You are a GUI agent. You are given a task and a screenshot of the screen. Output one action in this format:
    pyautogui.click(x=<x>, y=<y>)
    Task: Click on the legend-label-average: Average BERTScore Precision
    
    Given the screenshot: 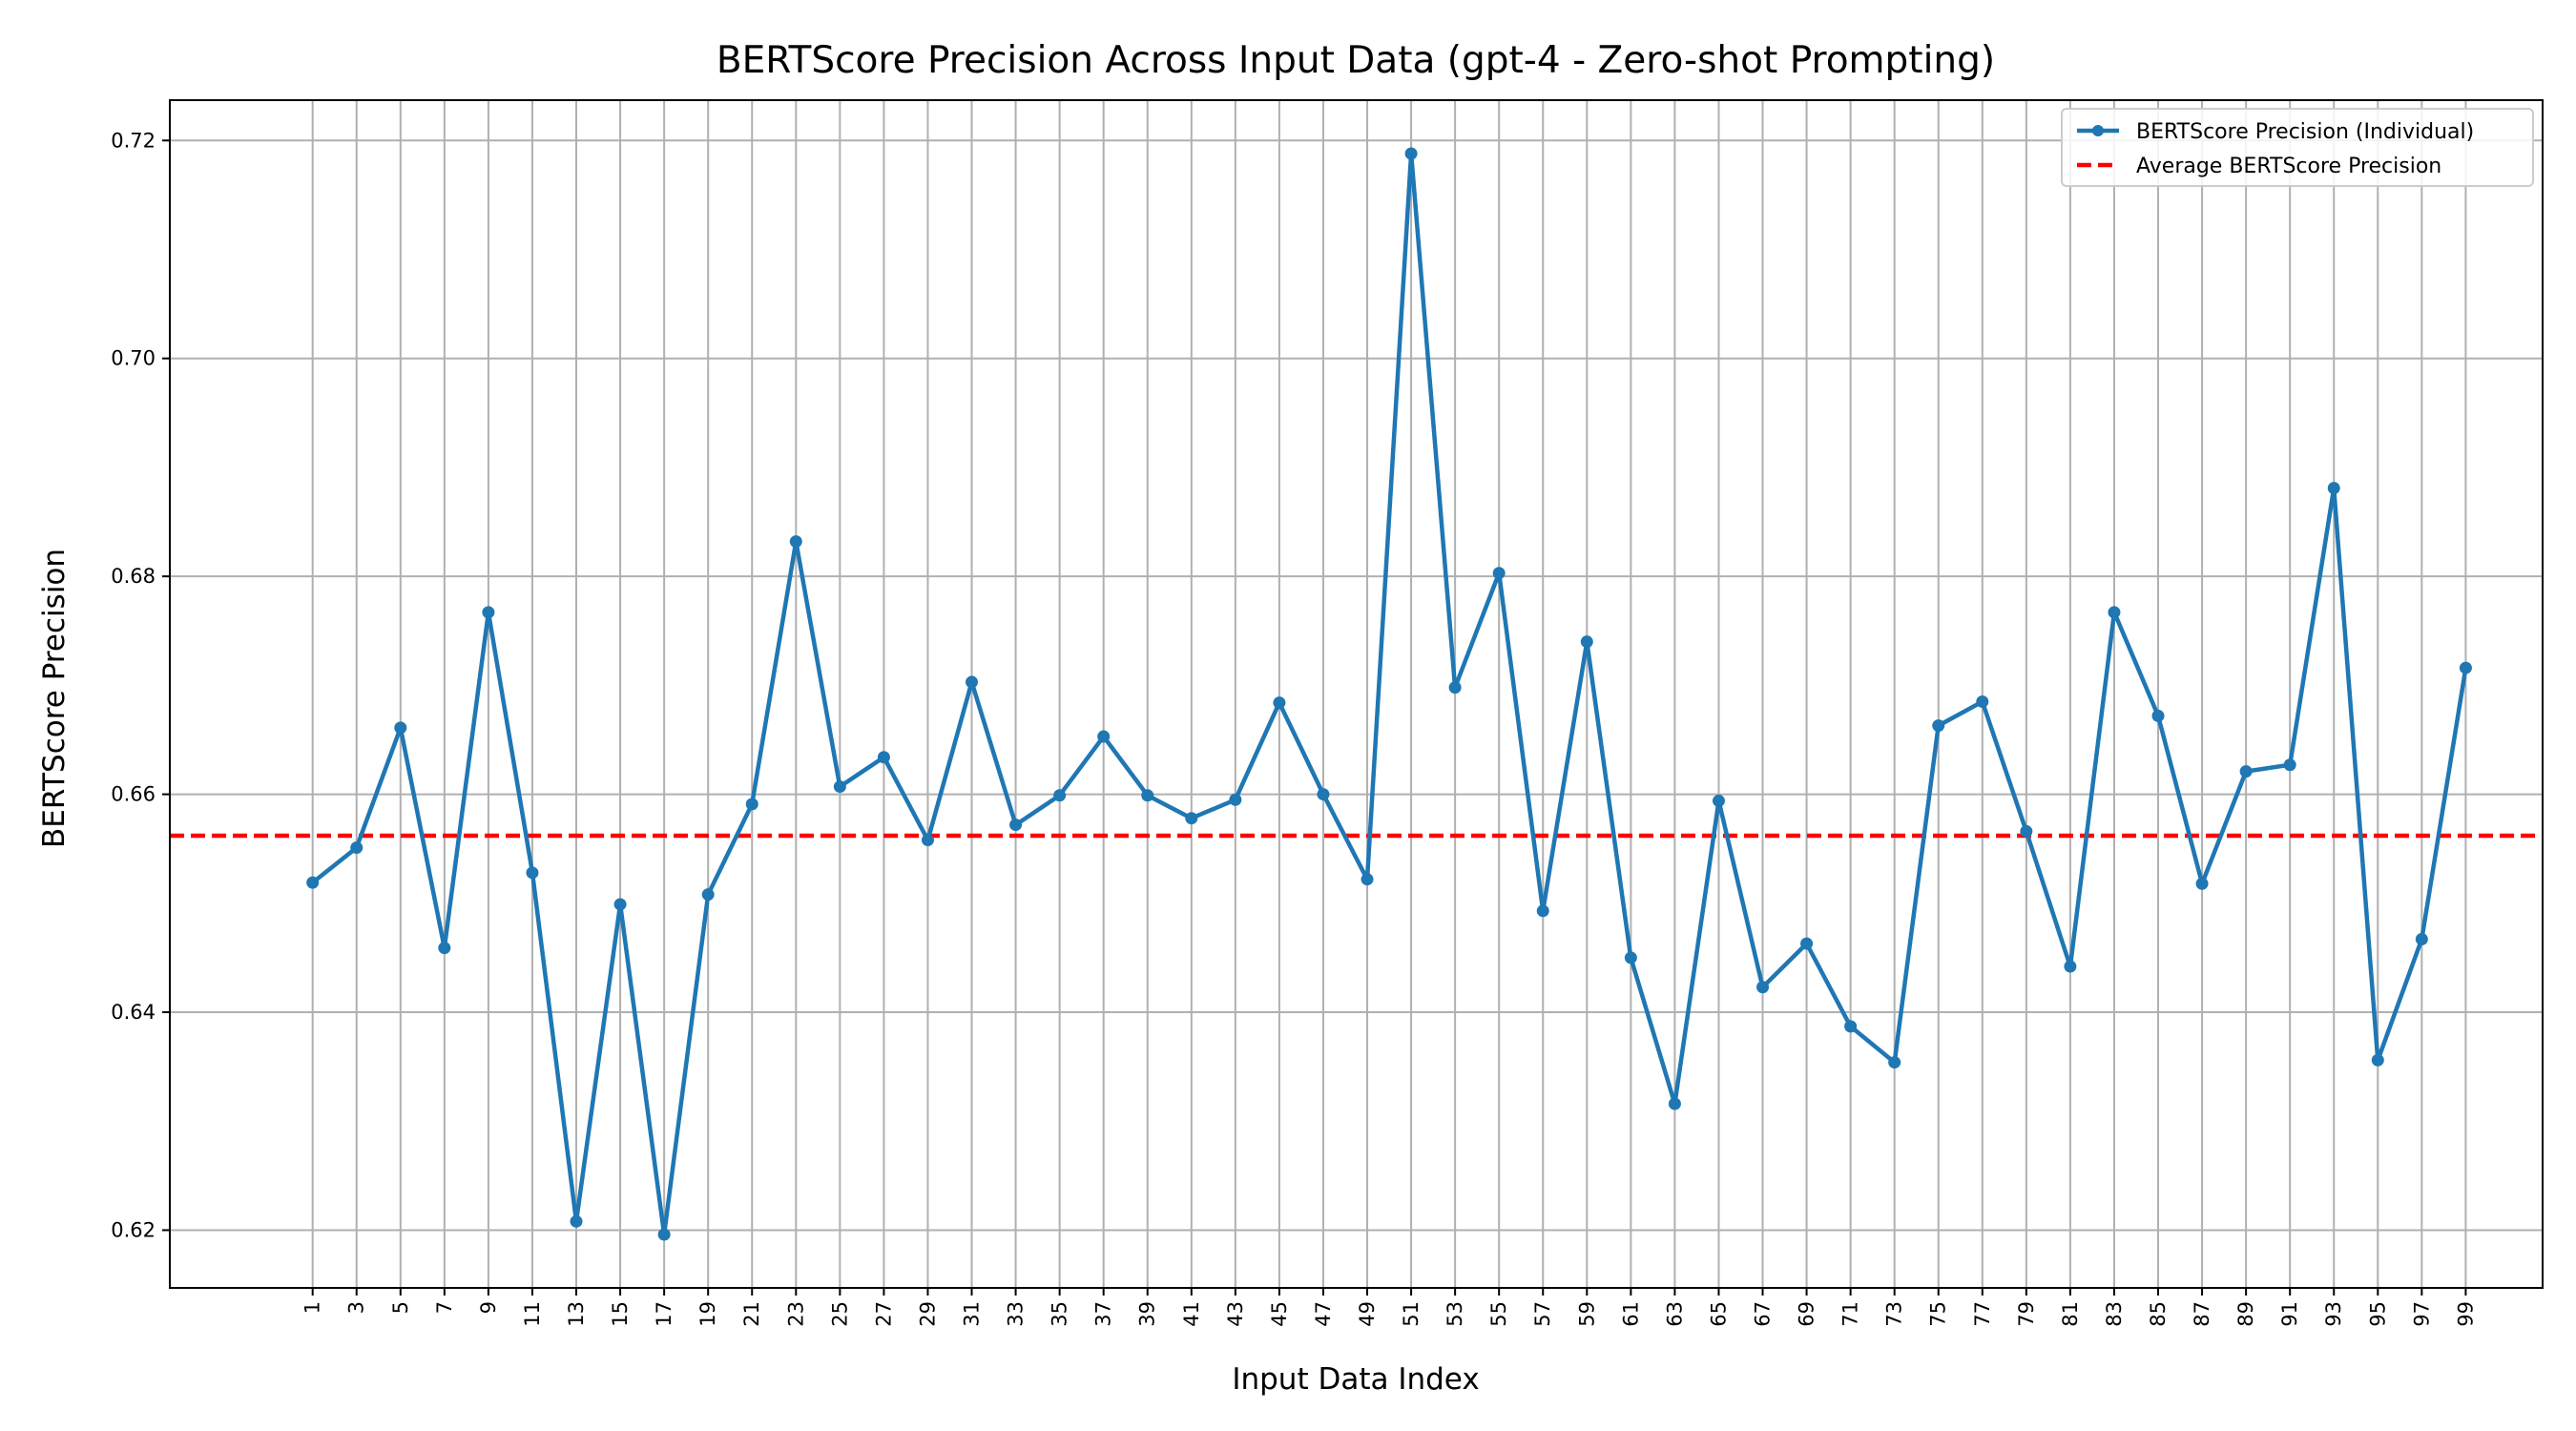 What is the action you would take?
    pyautogui.click(x=2288, y=166)
    